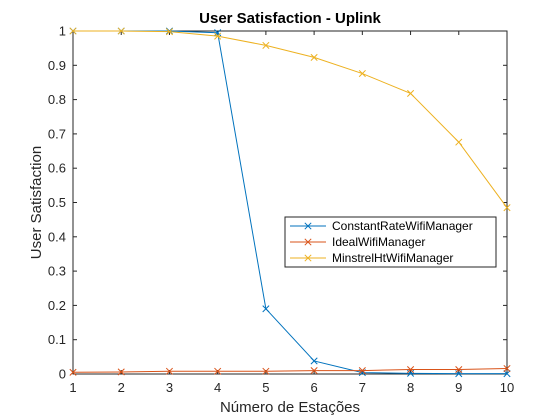 The width and height of the screenshot is (560, 420). I want to click on y-tick-label: 0.6, so click(57, 168).